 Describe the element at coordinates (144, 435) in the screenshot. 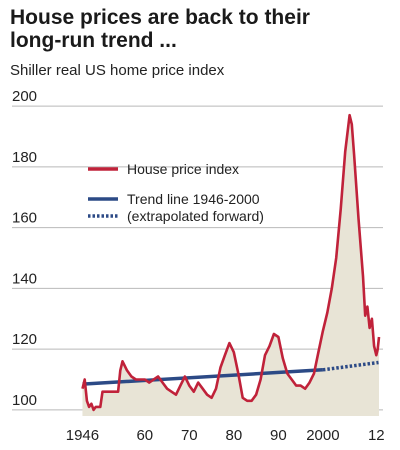

I see `x-tick-label: 60` at that location.